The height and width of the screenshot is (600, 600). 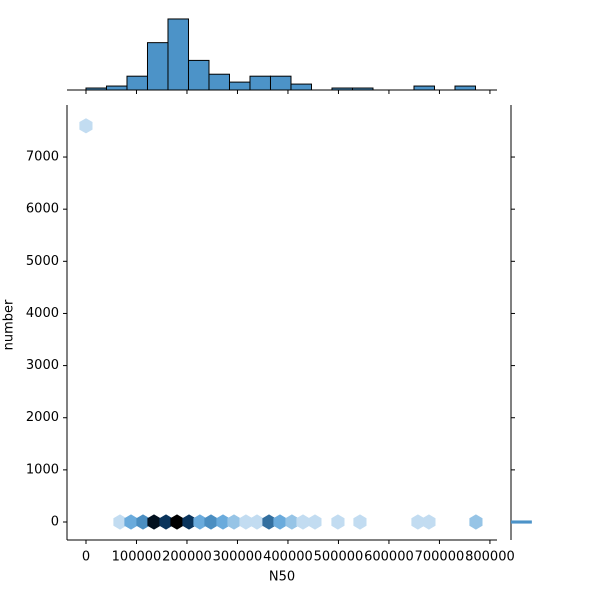 I want to click on x-tick-label: 100000, so click(x=137, y=557).